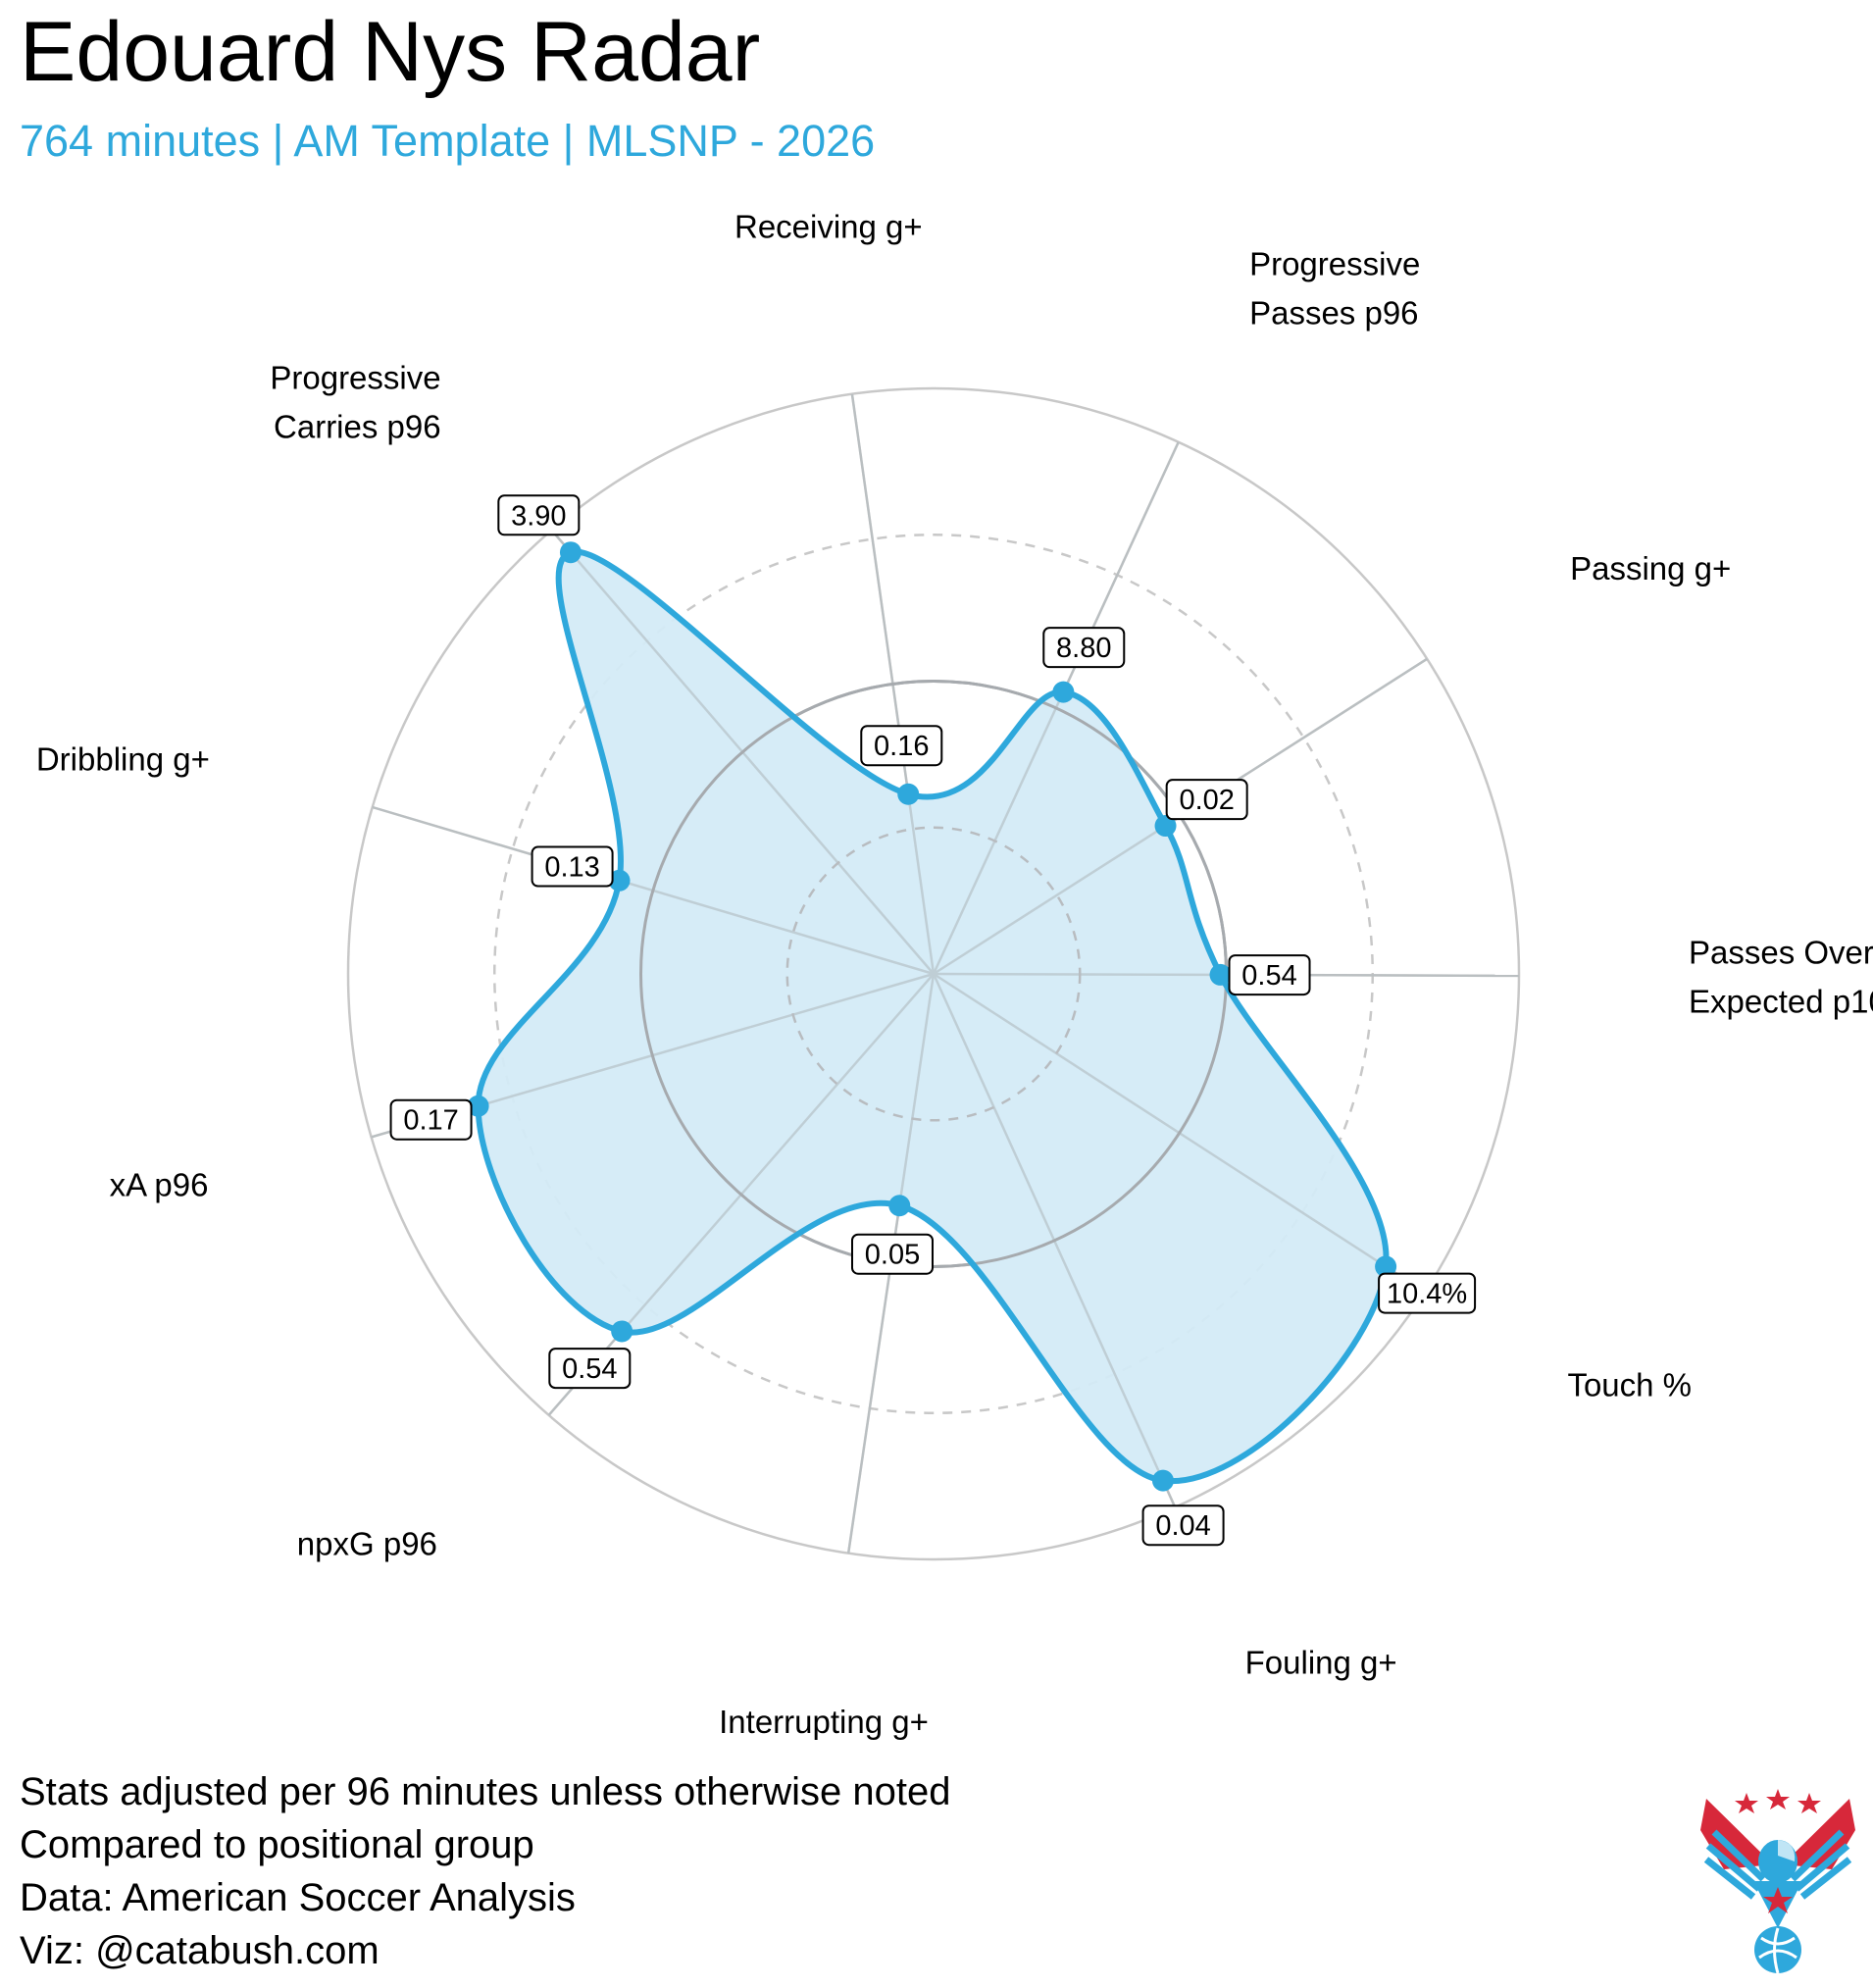  I want to click on axis-label-line: Touch %, so click(1629, 1384).